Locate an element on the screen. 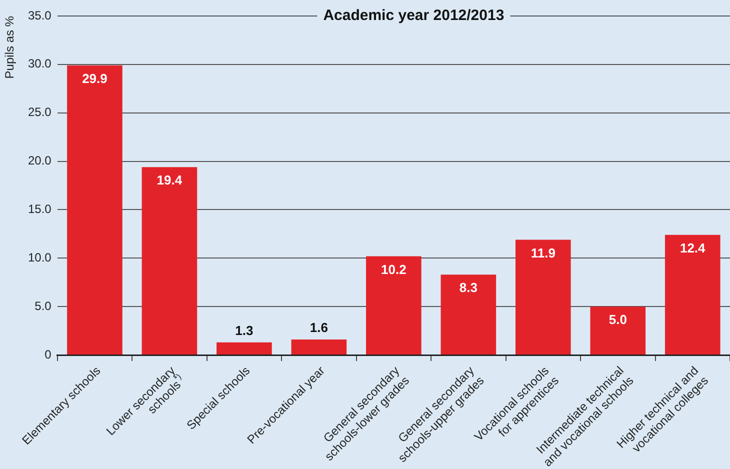 The height and width of the screenshot is (469, 730). y-tick-label: 30.0 is located at coordinates (40, 63).